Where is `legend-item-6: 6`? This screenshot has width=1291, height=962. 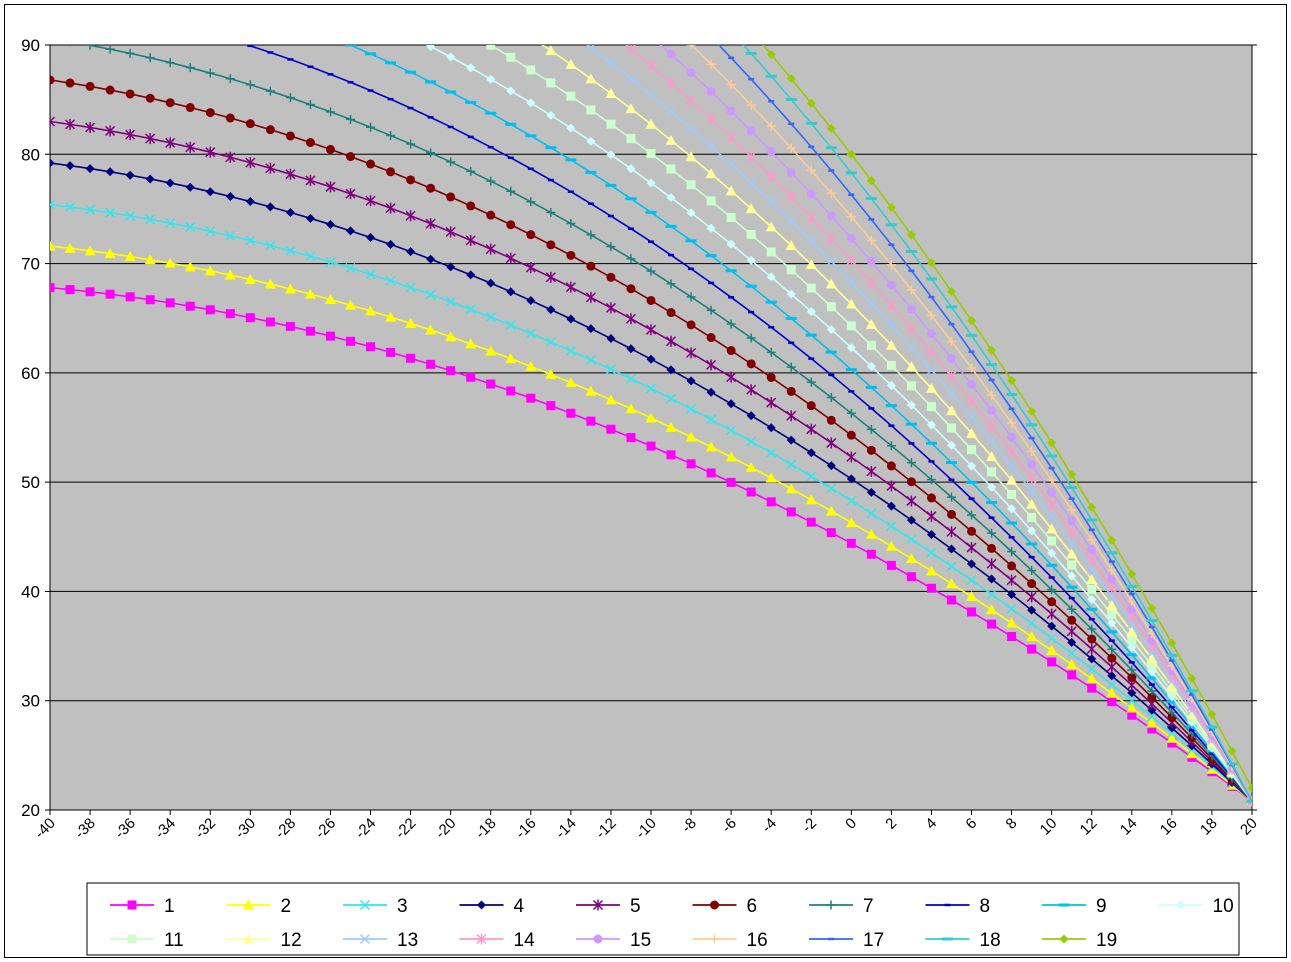 legend-item-6: 6 is located at coordinates (724, 906).